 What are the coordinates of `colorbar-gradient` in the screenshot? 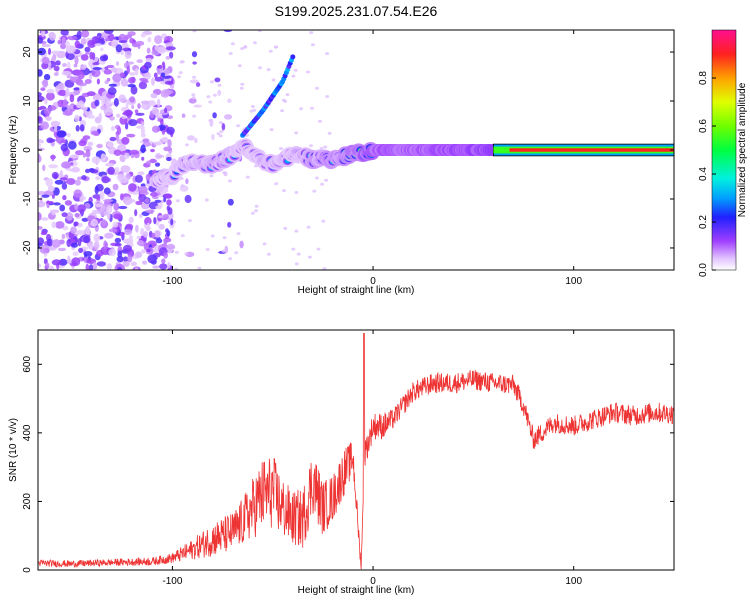 It's located at (724, 150).